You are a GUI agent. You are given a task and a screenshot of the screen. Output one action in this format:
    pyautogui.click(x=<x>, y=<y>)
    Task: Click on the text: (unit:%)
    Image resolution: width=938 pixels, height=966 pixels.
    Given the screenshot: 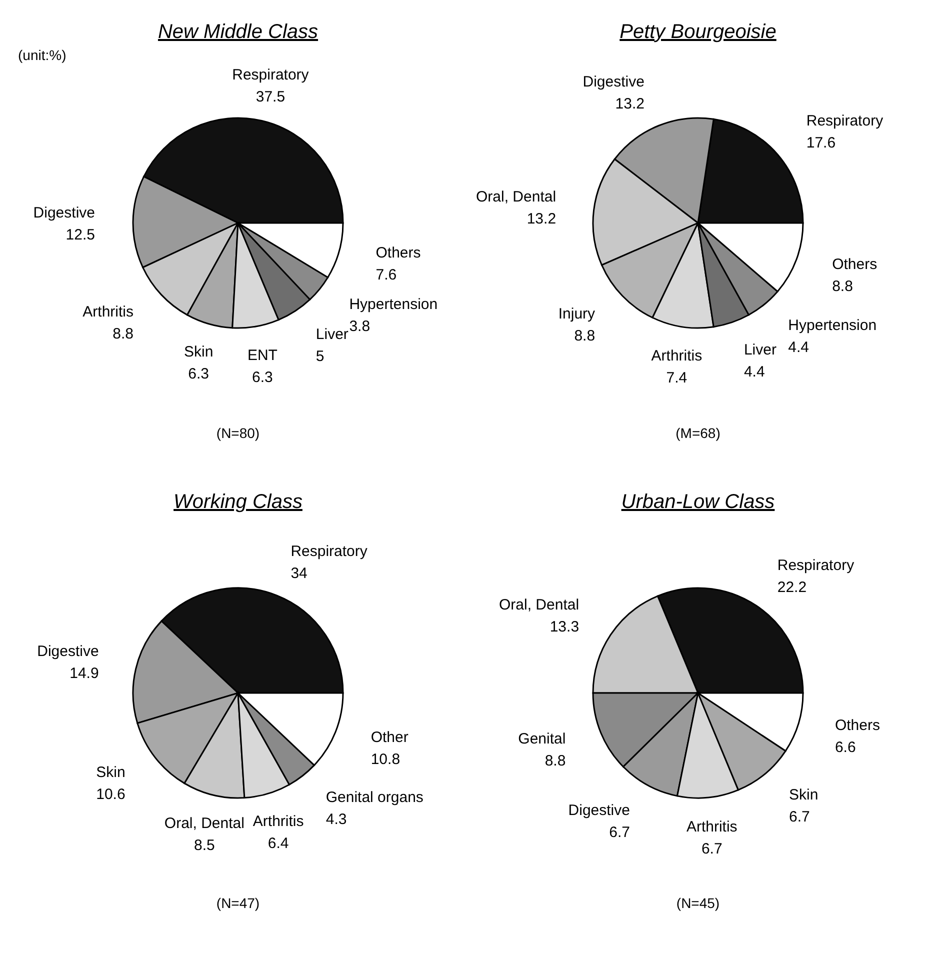 What is the action you would take?
    pyautogui.click(x=42, y=55)
    